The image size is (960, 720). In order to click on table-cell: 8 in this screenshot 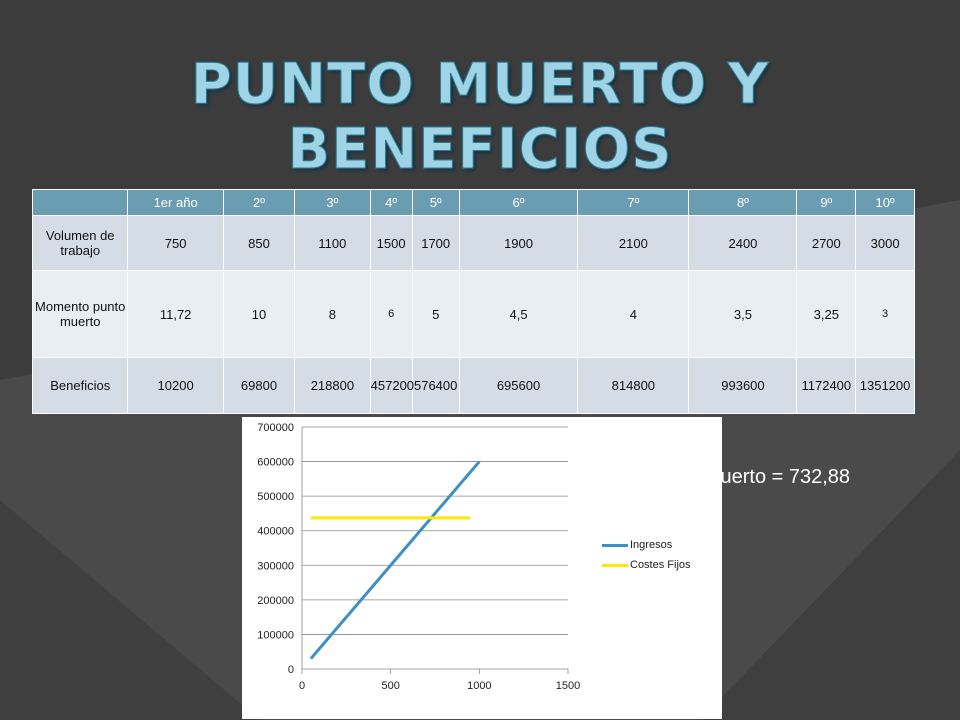, I will do `click(332, 314)`.